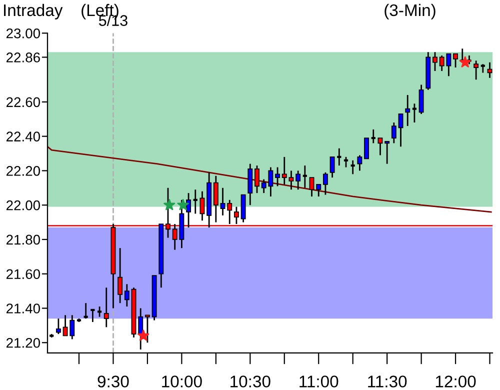 This screenshot has height=390, width=500. Describe the element at coordinates (23, 274) in the screenshot. I see `y-tick-label: 21.60` at that location.